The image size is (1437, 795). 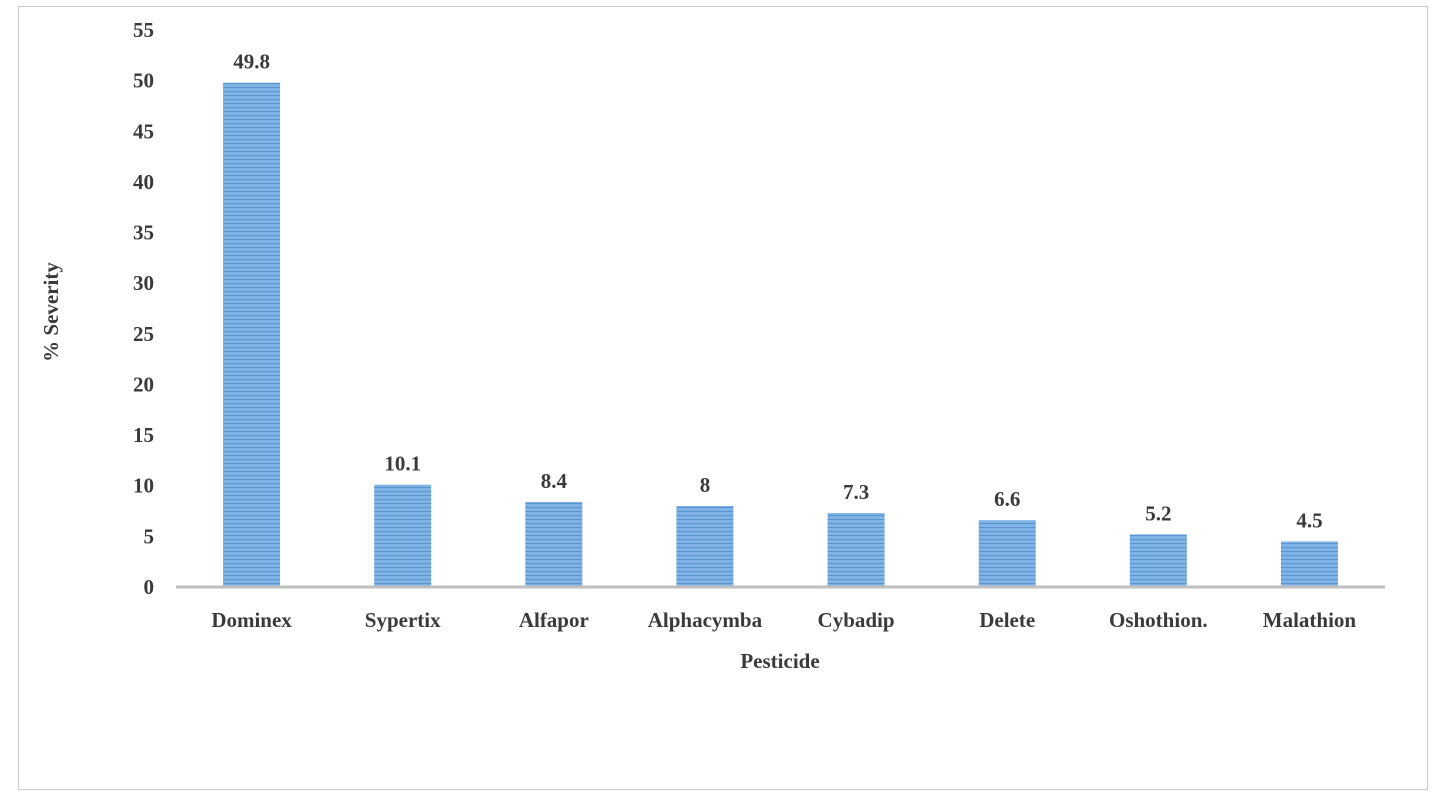 What do you see at coordinates (251, 62) in the screenshot?
I see `data-label: 49.8` at bounding box center [251, 62].